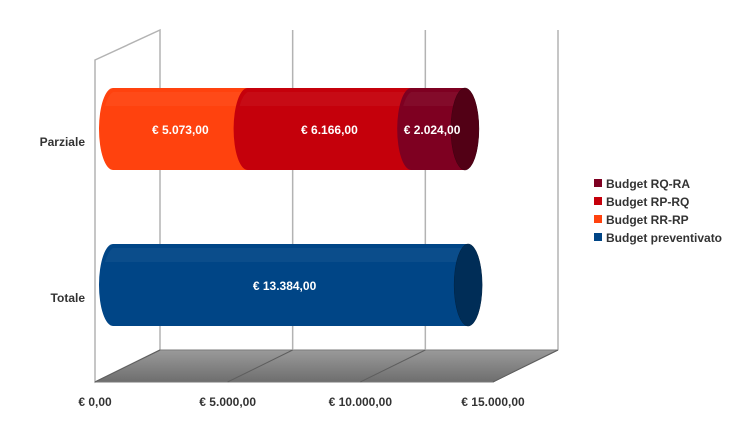 The image size is (745, 434). I want to click on x-tick-label: € 15.000,00, so click(493, 402).